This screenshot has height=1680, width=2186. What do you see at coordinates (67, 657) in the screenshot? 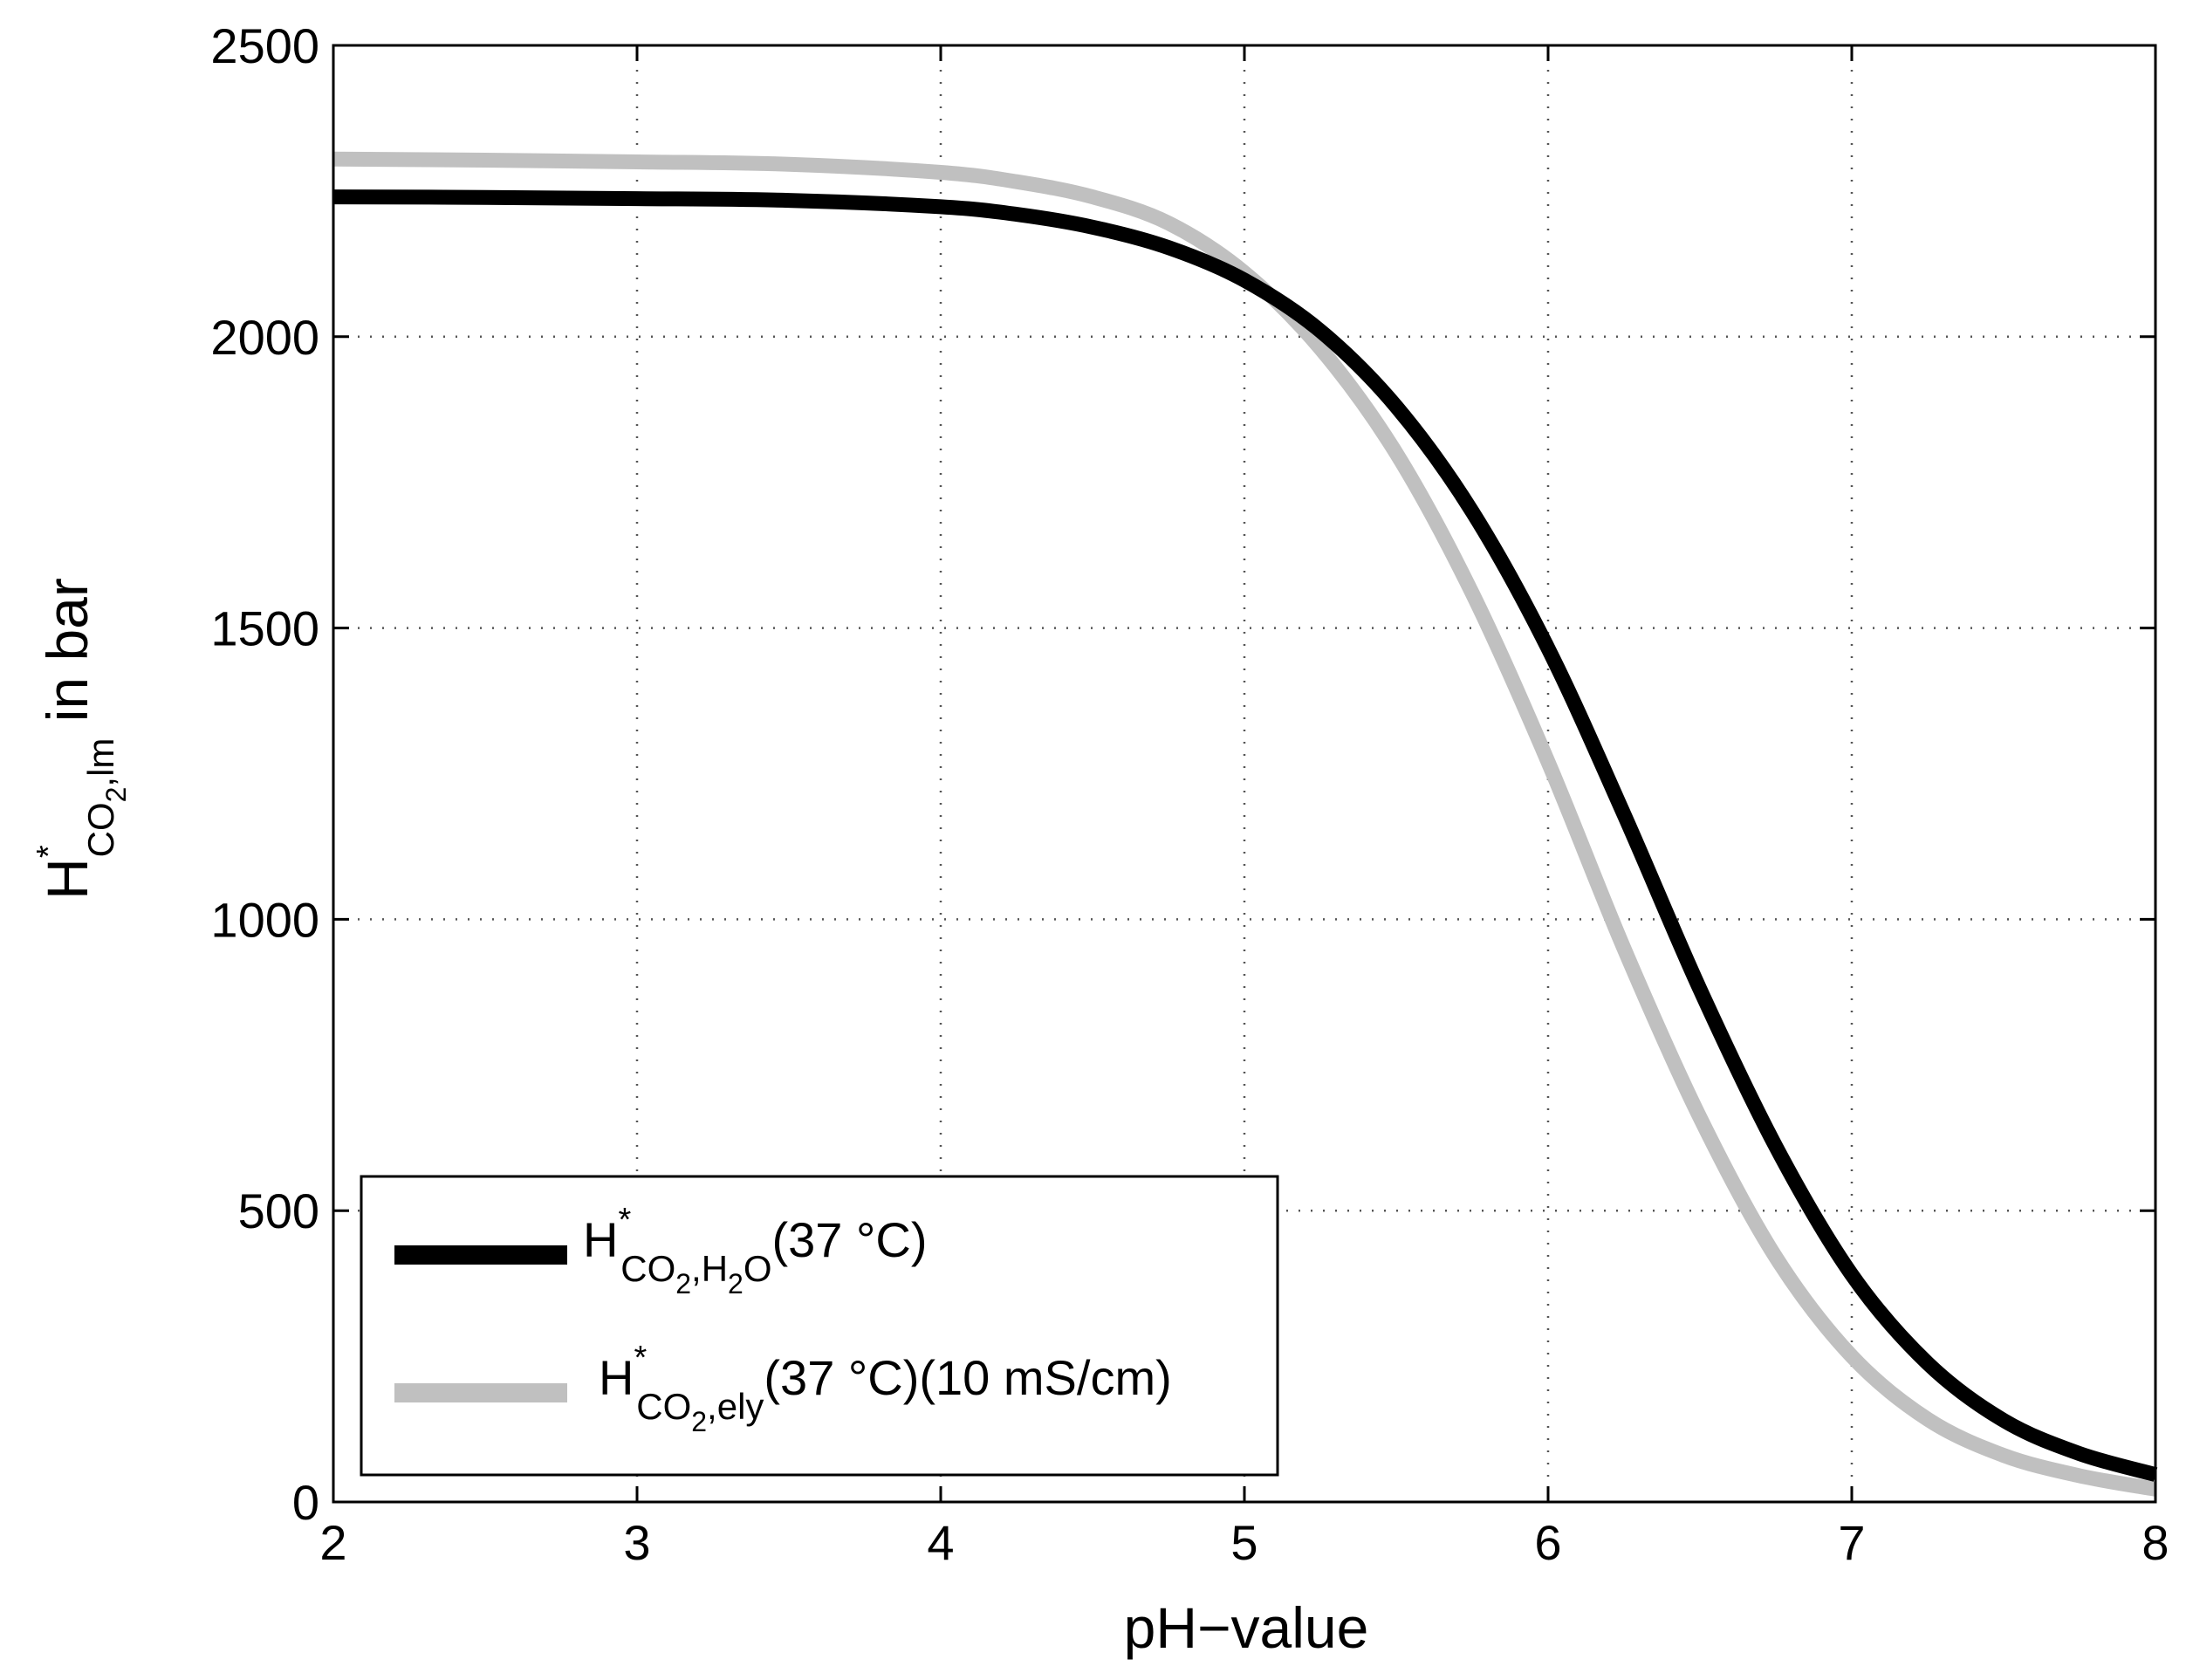
I see `y-label-suffix: in bar` at bounding box center [67, 657].